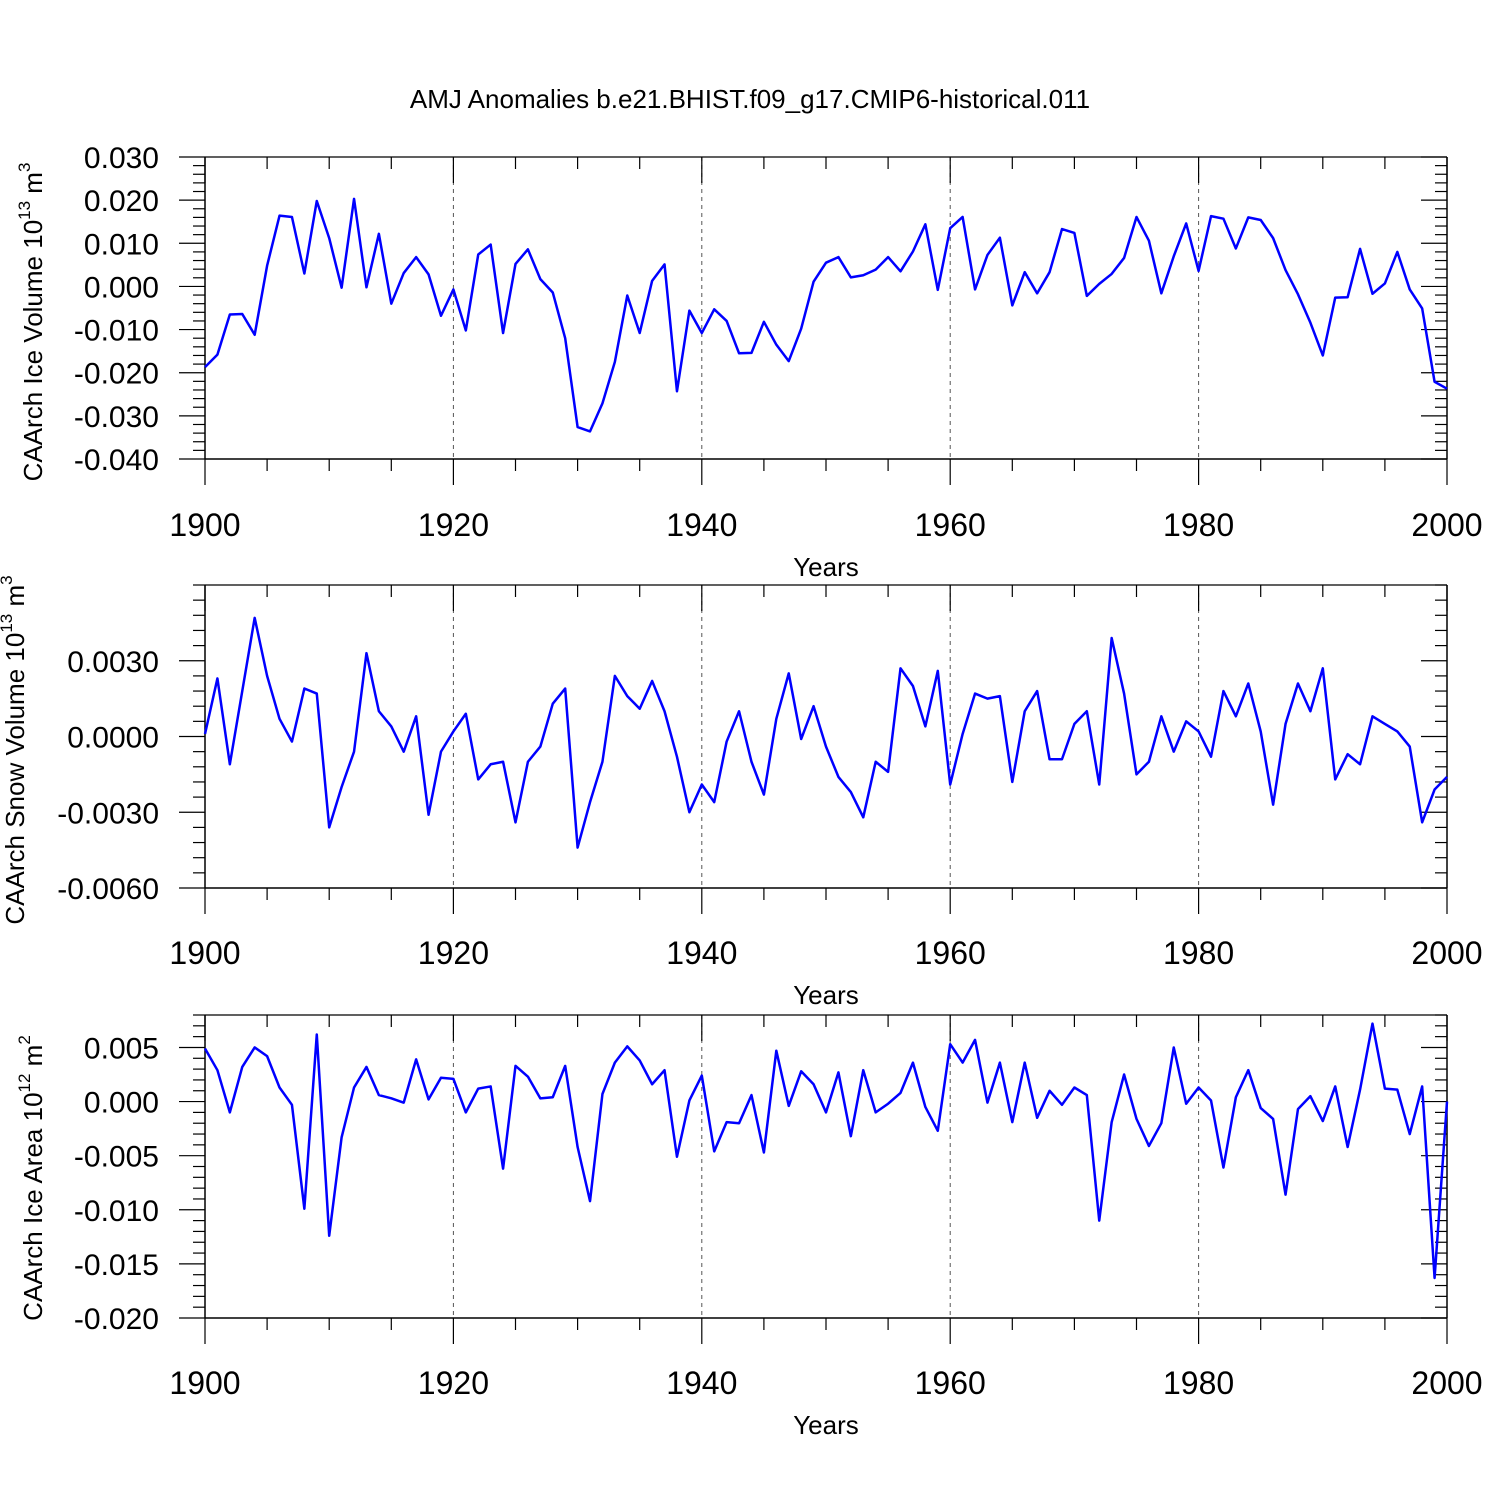 This screenshot has height=1500, width=1500. Describe the element at coordinates (108, 889) in the screenshot. I see `snow-volume-ytick-label-3: -0.0060` at that location.